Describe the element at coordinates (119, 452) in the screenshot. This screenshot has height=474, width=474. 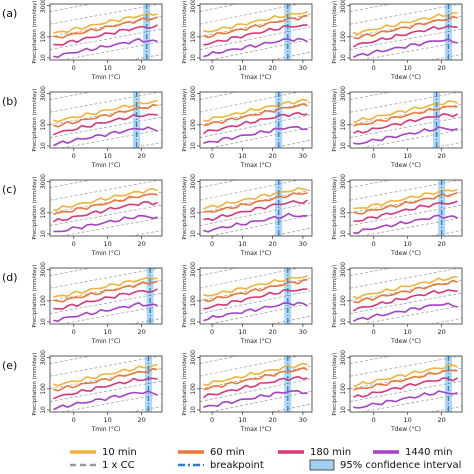
I see `legend-label: 10 min` at that location.